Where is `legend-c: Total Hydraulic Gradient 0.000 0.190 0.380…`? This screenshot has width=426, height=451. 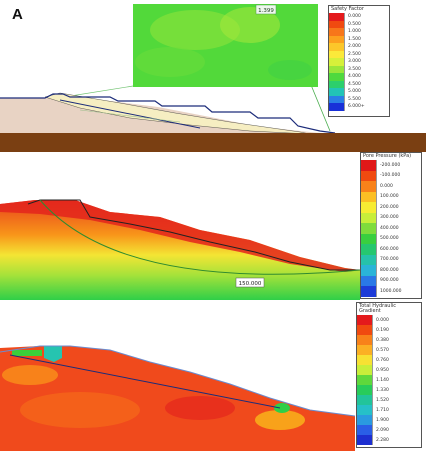 legend-c: Total Hydraulic Gradient 0.000 0.190 0.380… is located at coordinates (389, 375).